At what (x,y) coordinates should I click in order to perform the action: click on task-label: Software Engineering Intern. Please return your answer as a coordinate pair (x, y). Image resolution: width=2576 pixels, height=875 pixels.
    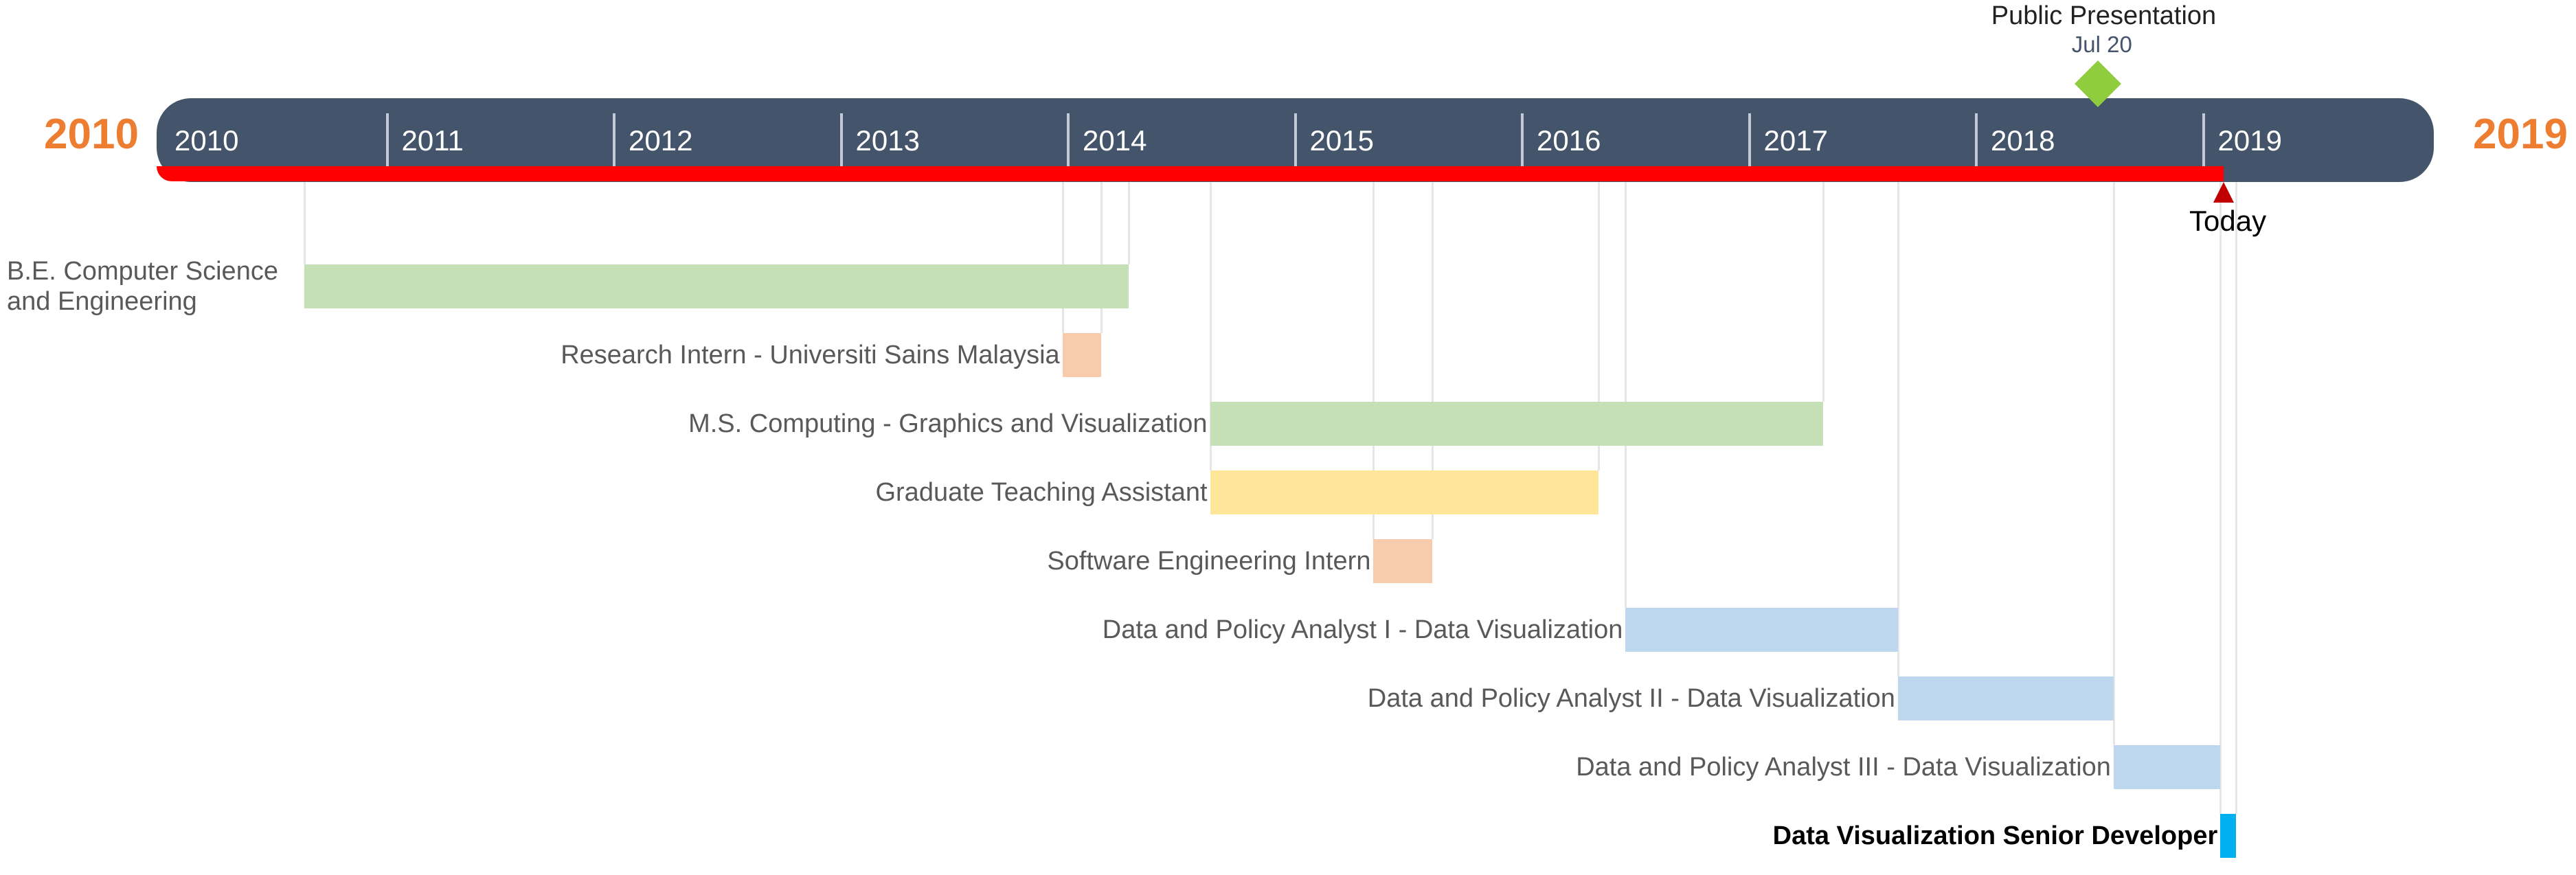
    Looking at the image, I should click on (1209, 561).